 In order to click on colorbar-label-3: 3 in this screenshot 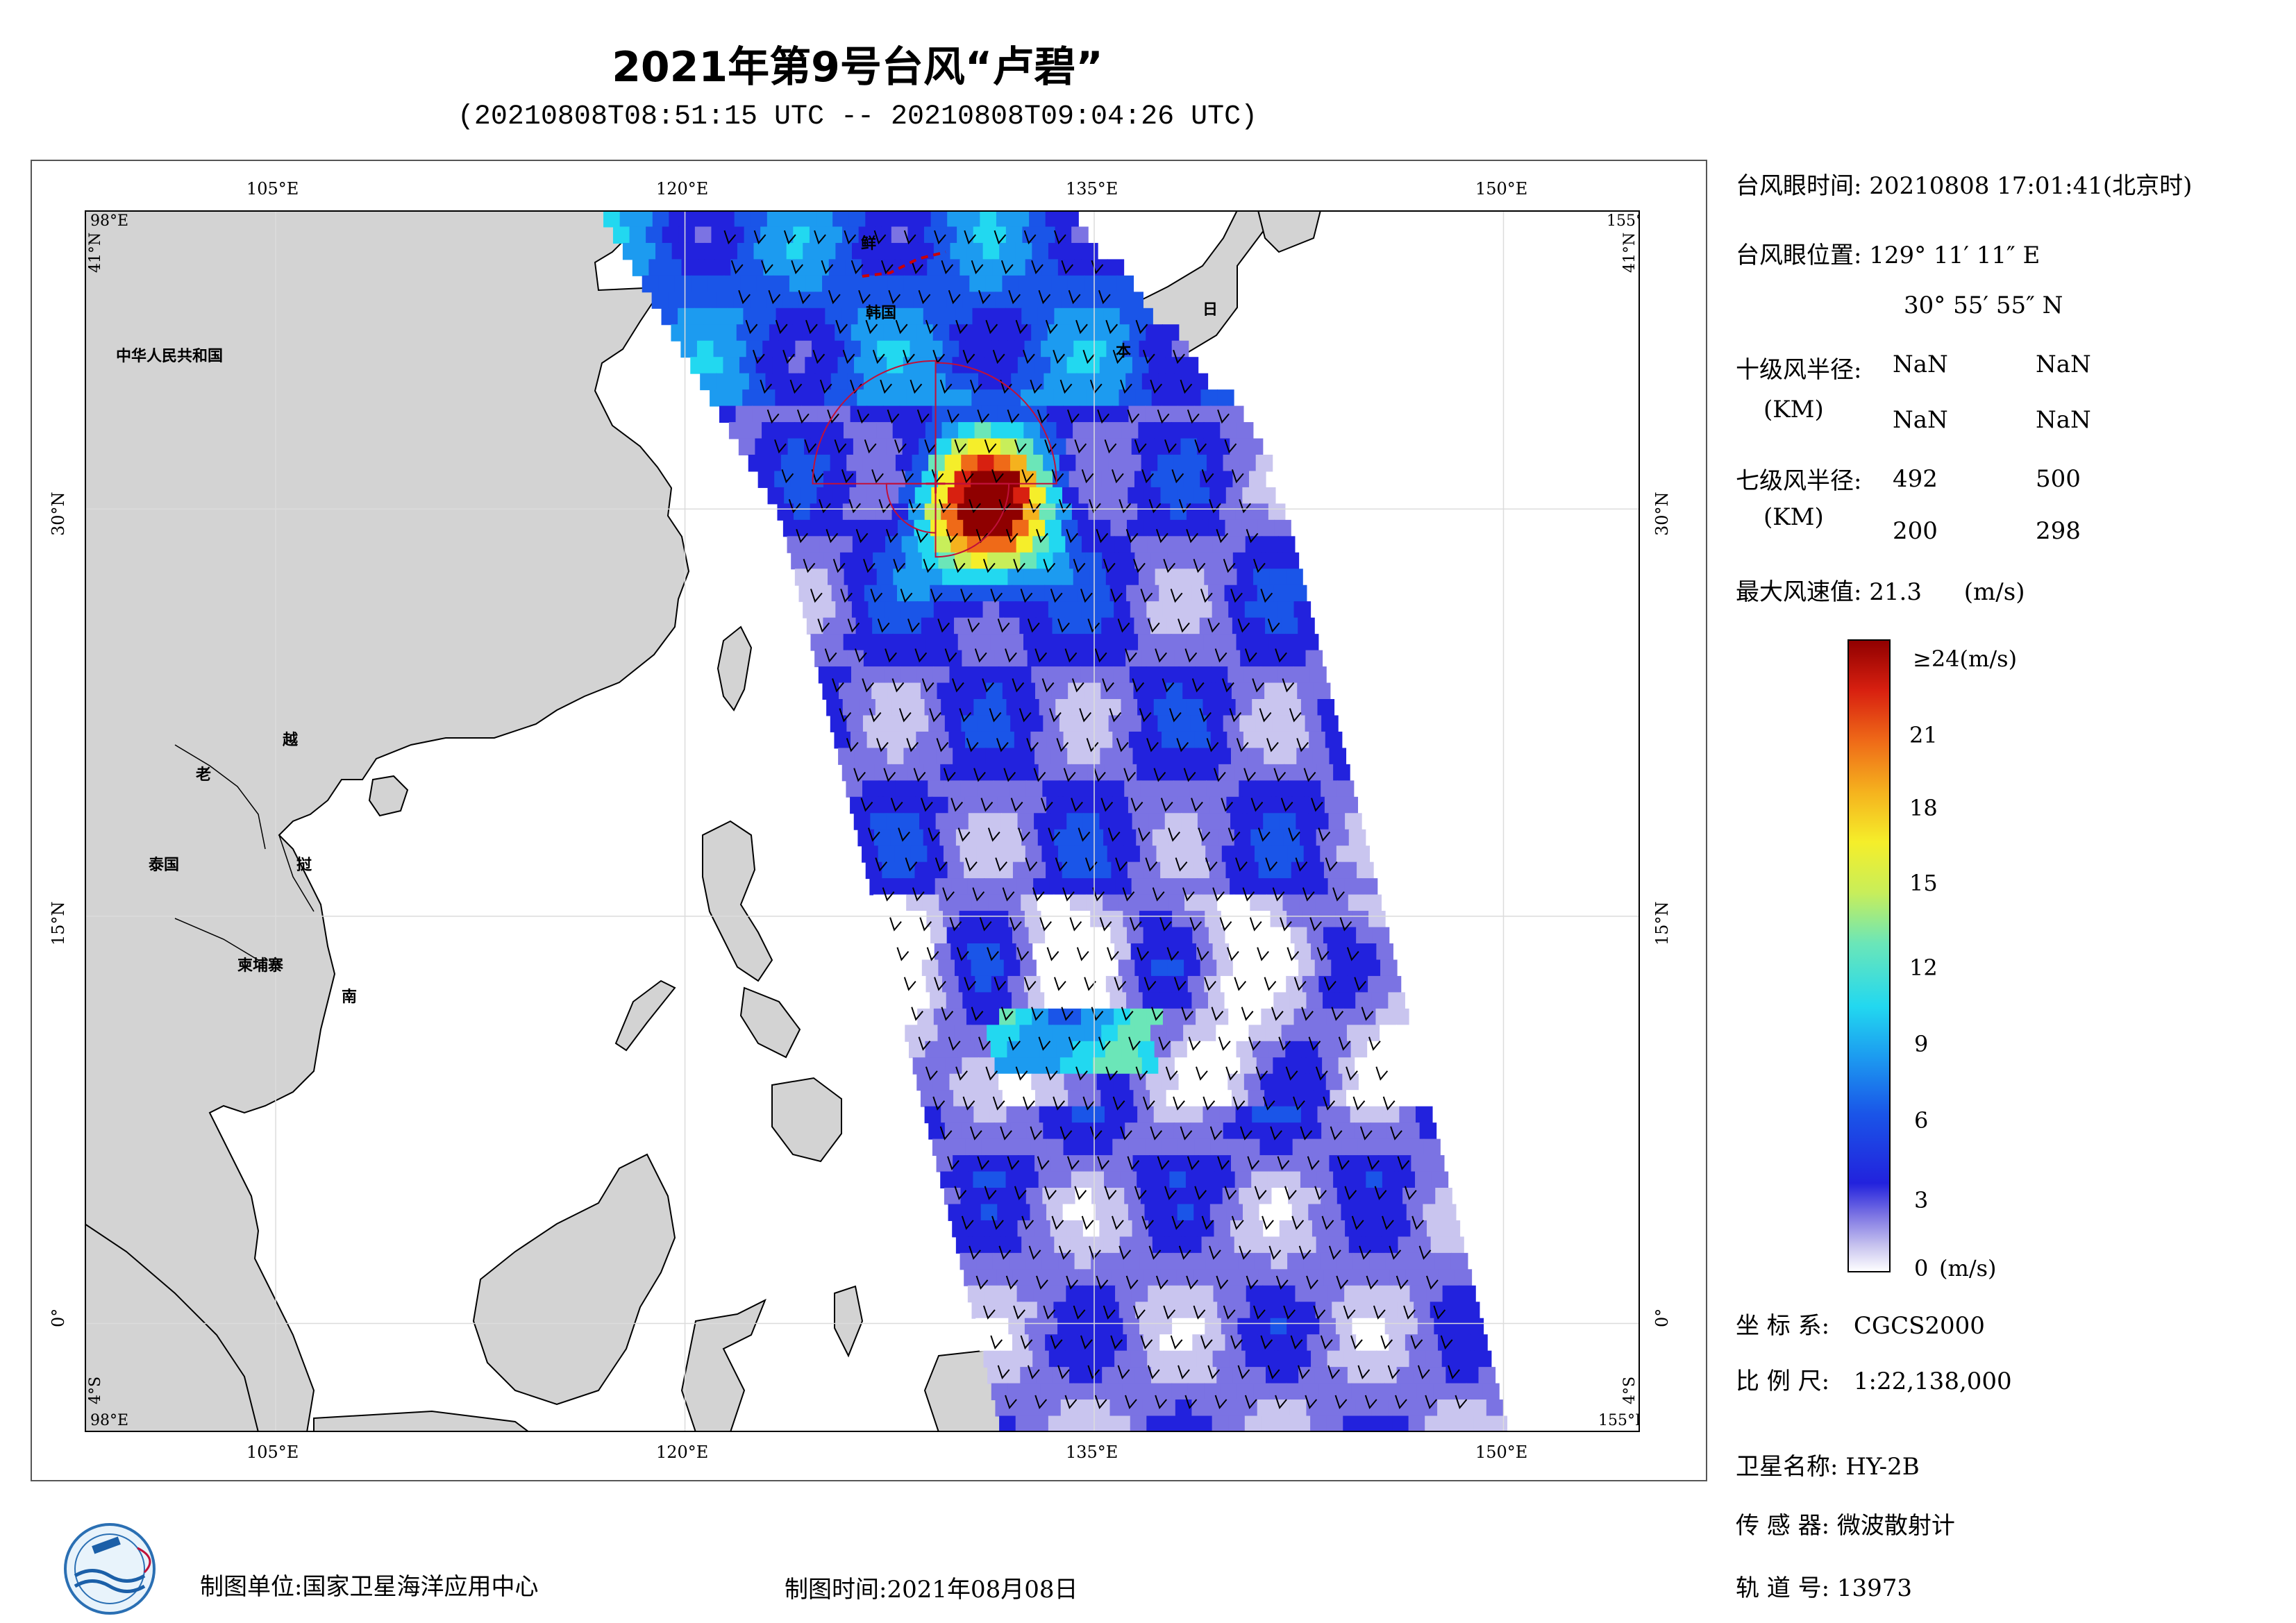, I will do `click(1921, 1200)`.